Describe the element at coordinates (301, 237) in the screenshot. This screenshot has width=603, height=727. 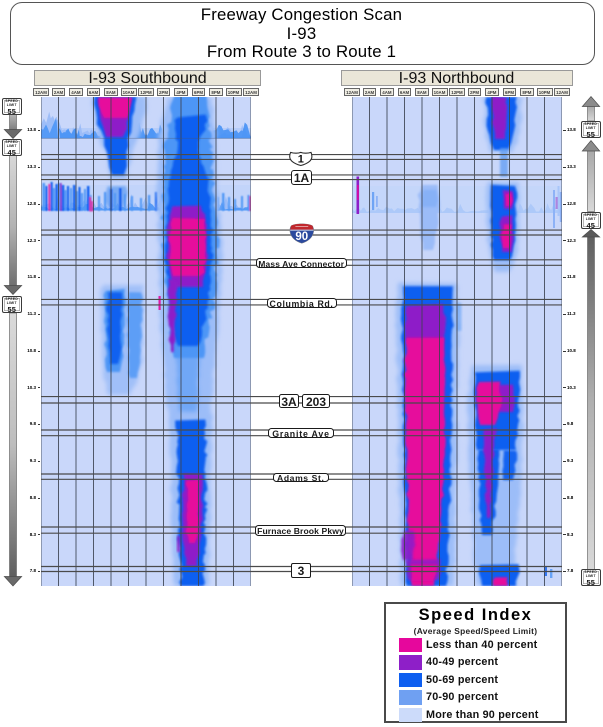
I see `svg-text: 90` at that location.